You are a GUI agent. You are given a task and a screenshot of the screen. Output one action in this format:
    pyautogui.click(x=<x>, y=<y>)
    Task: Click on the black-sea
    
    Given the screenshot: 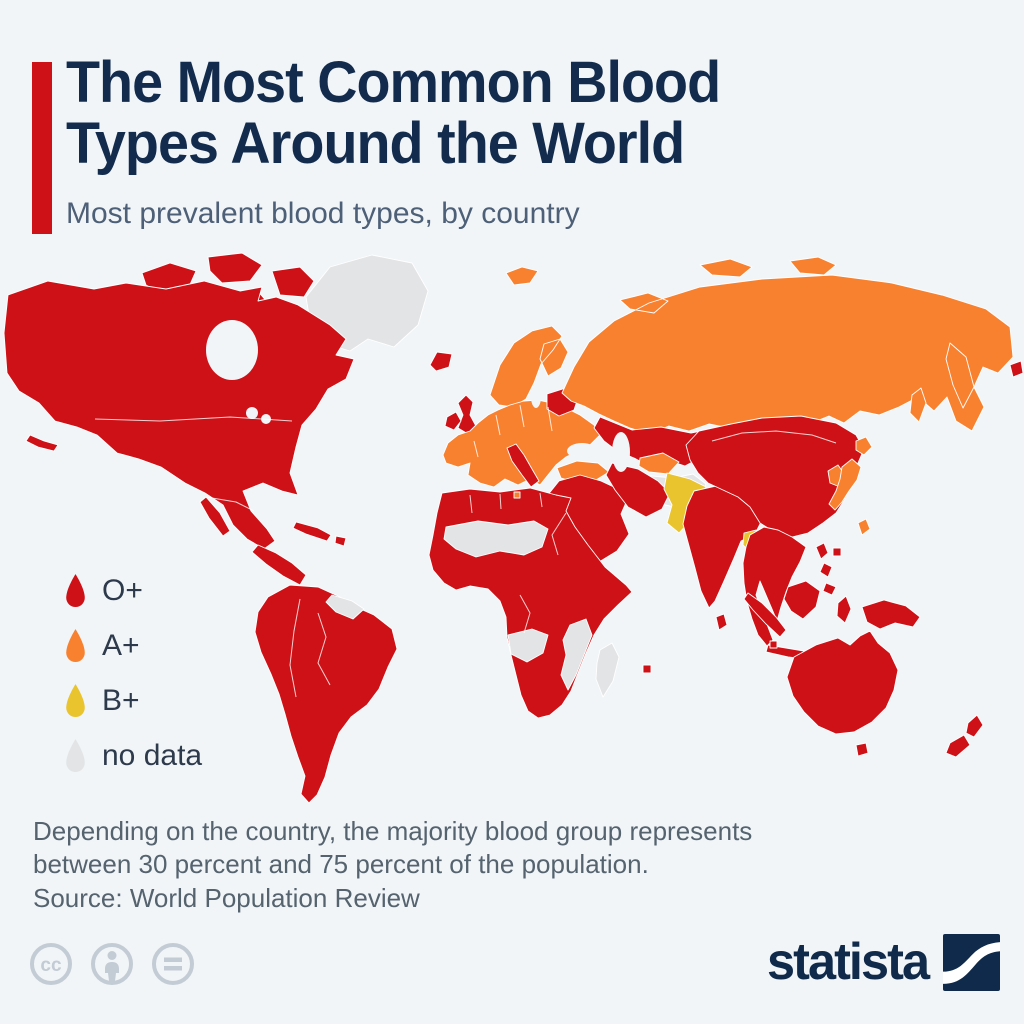 What is the action you would take?
    pyautogui.click(x=582, y=451)
    